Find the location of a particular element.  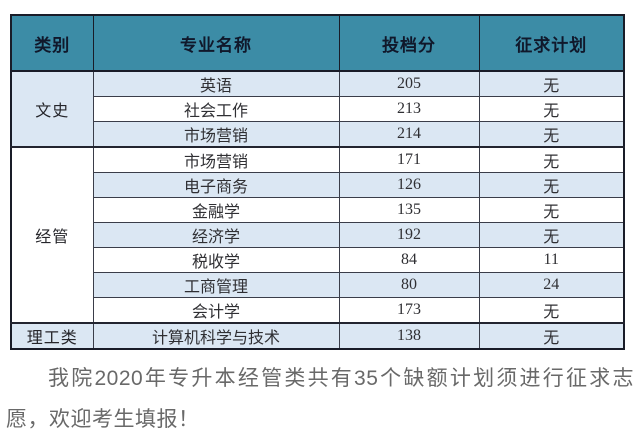

column-header-3: 征求计划 is located at coordinates (551, 43).